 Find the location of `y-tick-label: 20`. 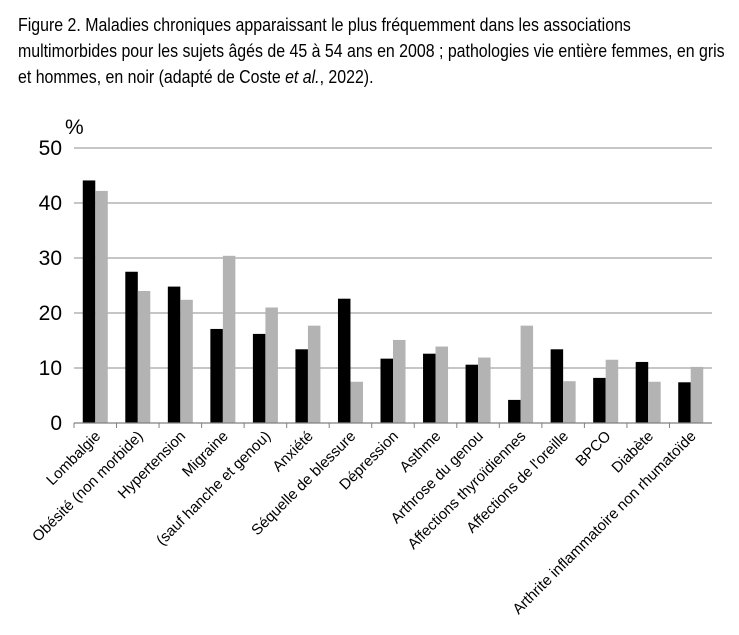

y-tick-label: 20 is located at coordinates (50, 313).